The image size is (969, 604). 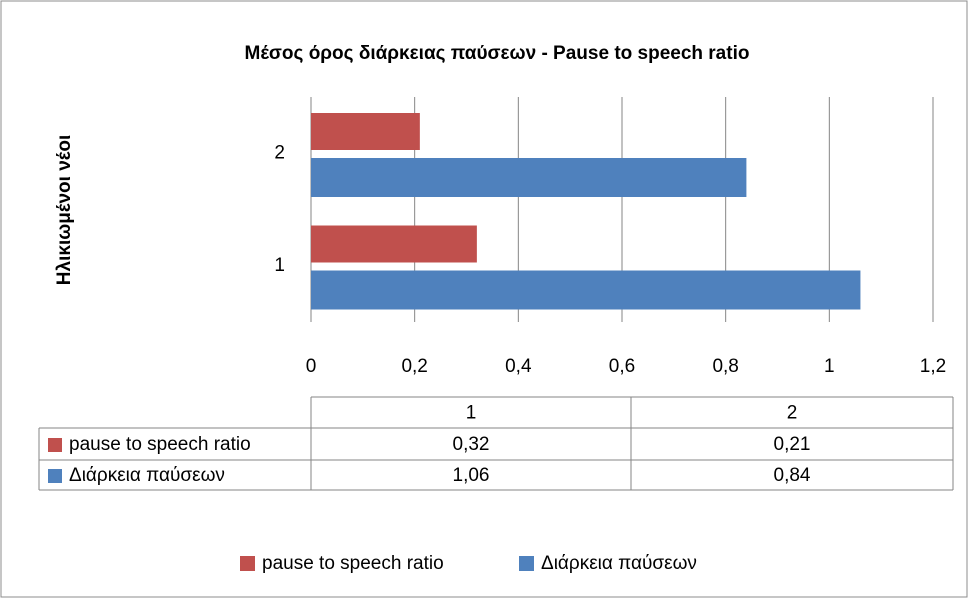 I want to click on table-value: 0,84, so click(x=792, y=475).